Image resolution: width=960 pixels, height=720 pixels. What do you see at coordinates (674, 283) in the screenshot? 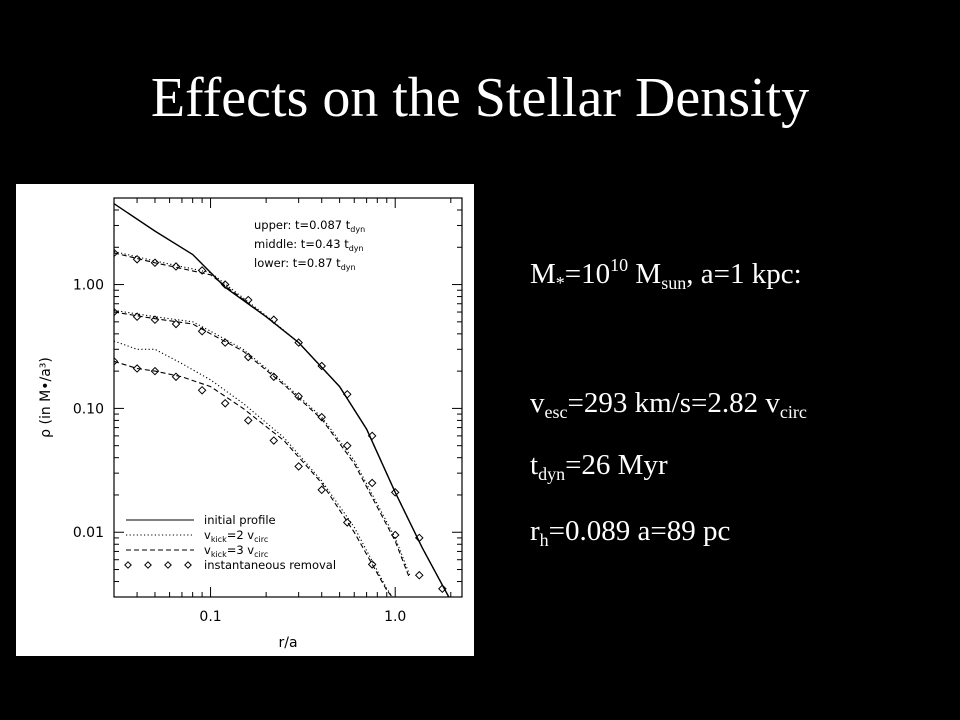
I see `param-msun-subscript: sun` at bounding box center [674, 283].